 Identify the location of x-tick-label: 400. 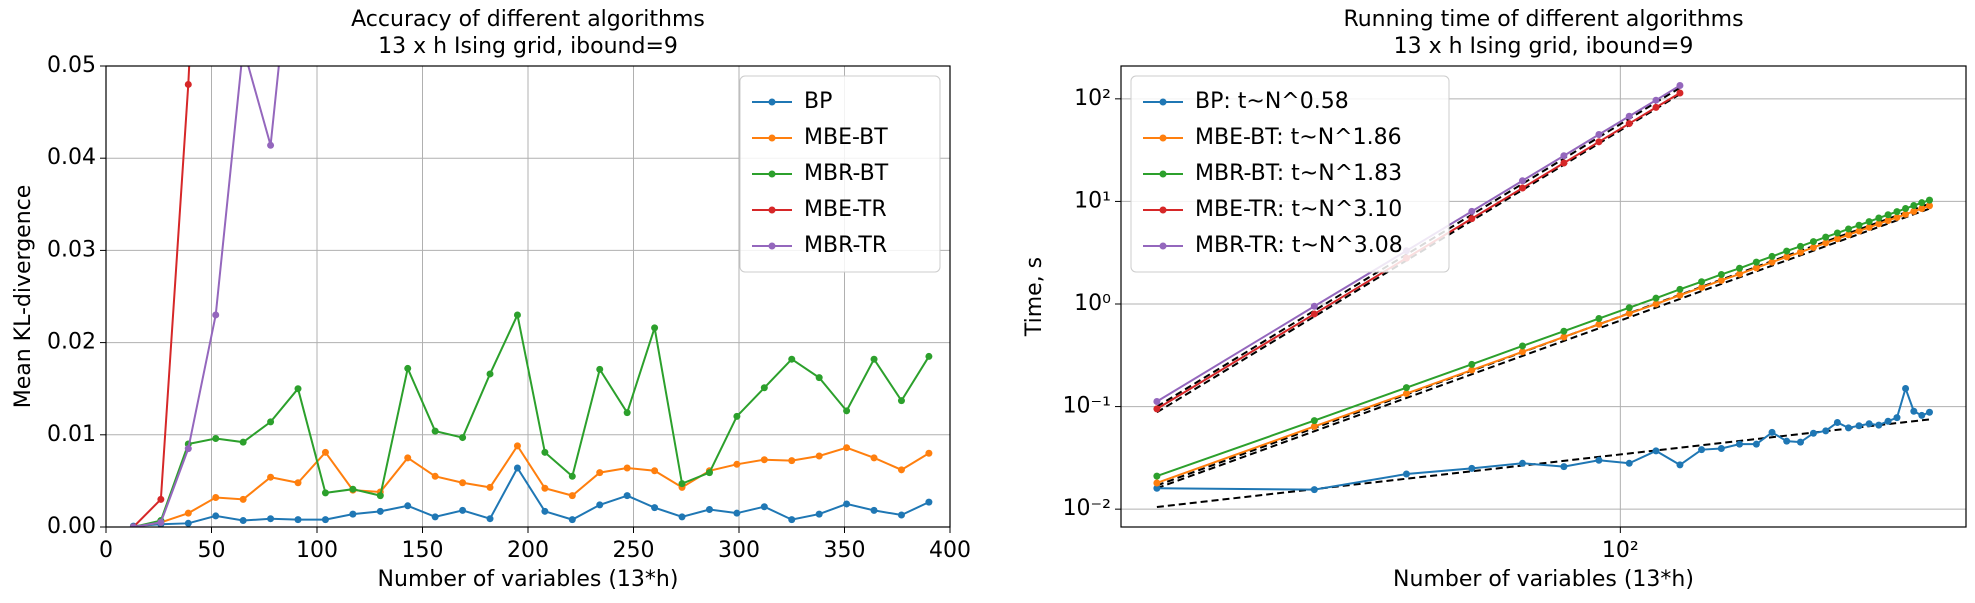
(950, 550).